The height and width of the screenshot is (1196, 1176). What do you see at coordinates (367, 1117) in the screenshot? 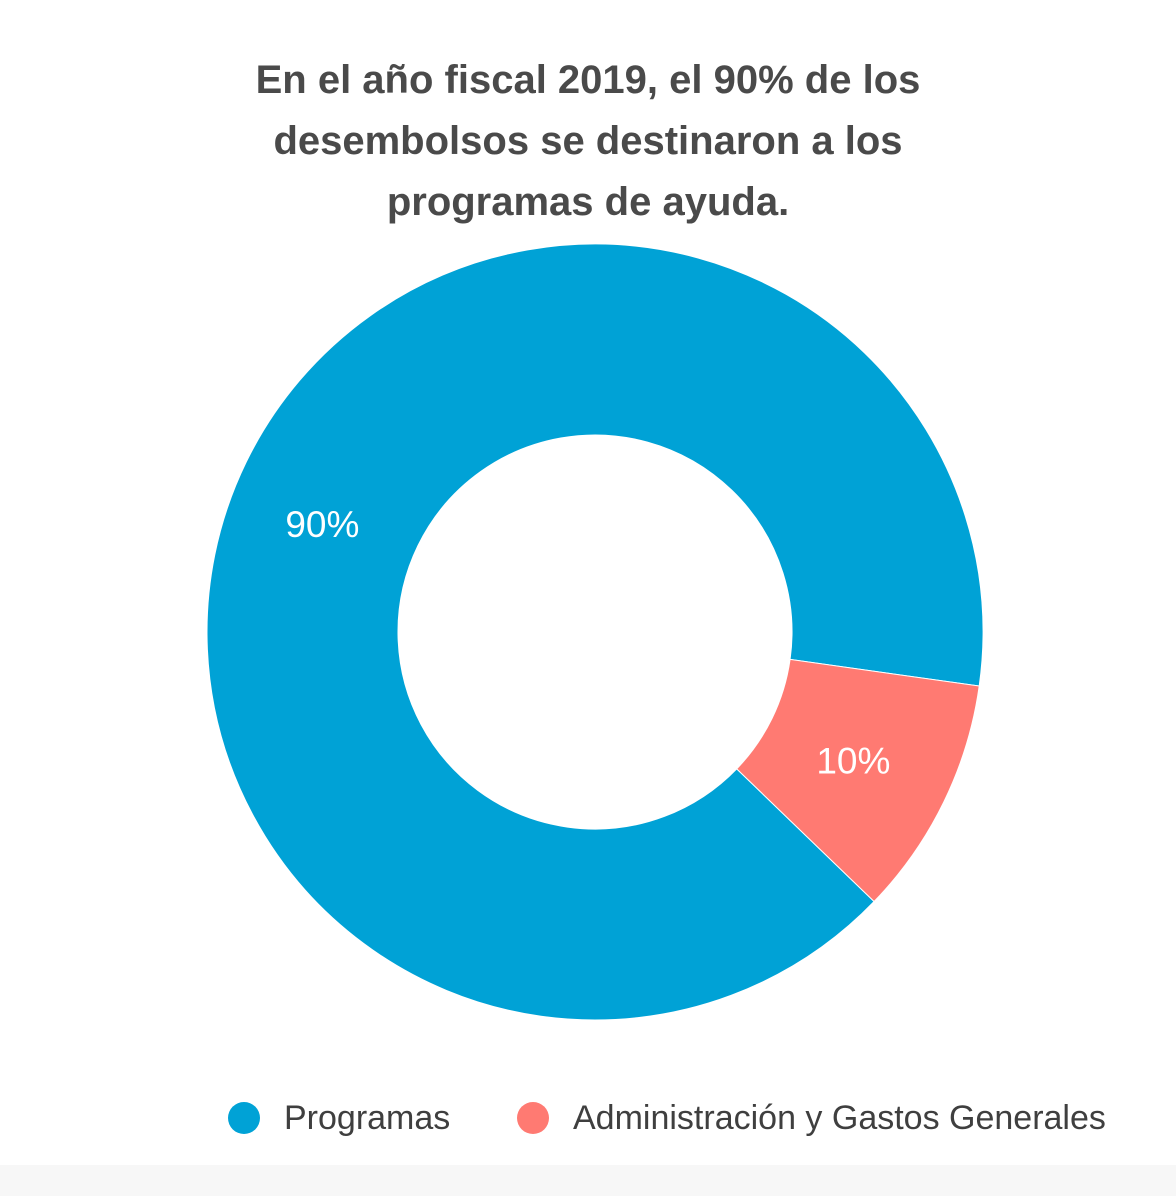
I see `legend-label-programas: Programas` at bounding box center [367, 1117].